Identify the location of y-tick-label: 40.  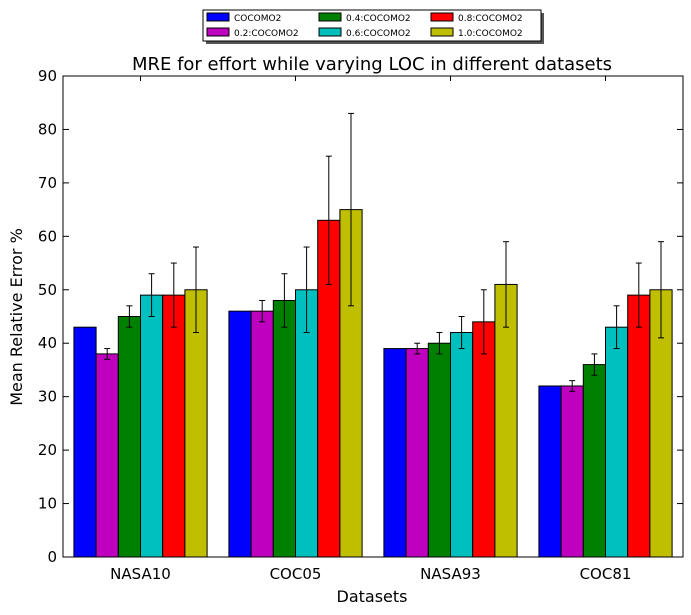
(47, 343).